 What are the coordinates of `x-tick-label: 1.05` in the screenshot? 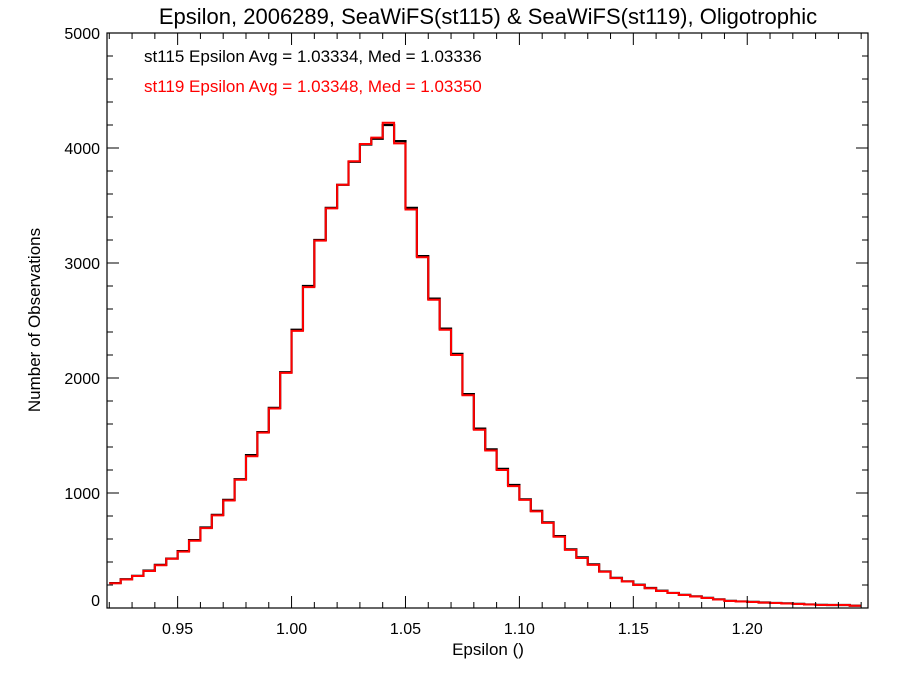 It's located at (405, 629).